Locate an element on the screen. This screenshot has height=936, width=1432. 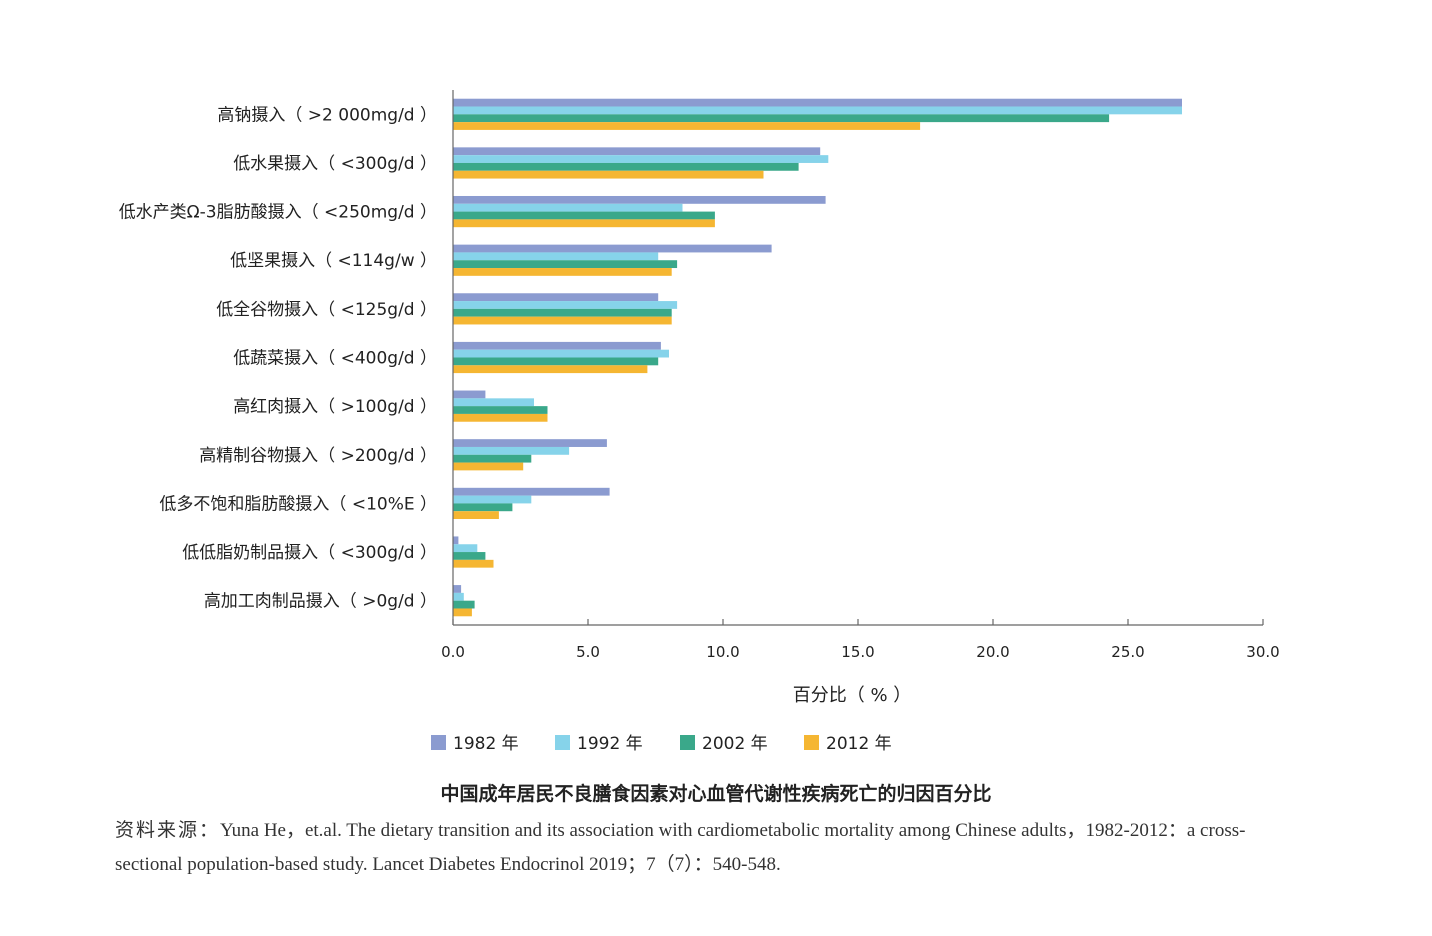
category-label: 低蔬菜摄入（ <400g/d ） is located at coordinates (335, 359).